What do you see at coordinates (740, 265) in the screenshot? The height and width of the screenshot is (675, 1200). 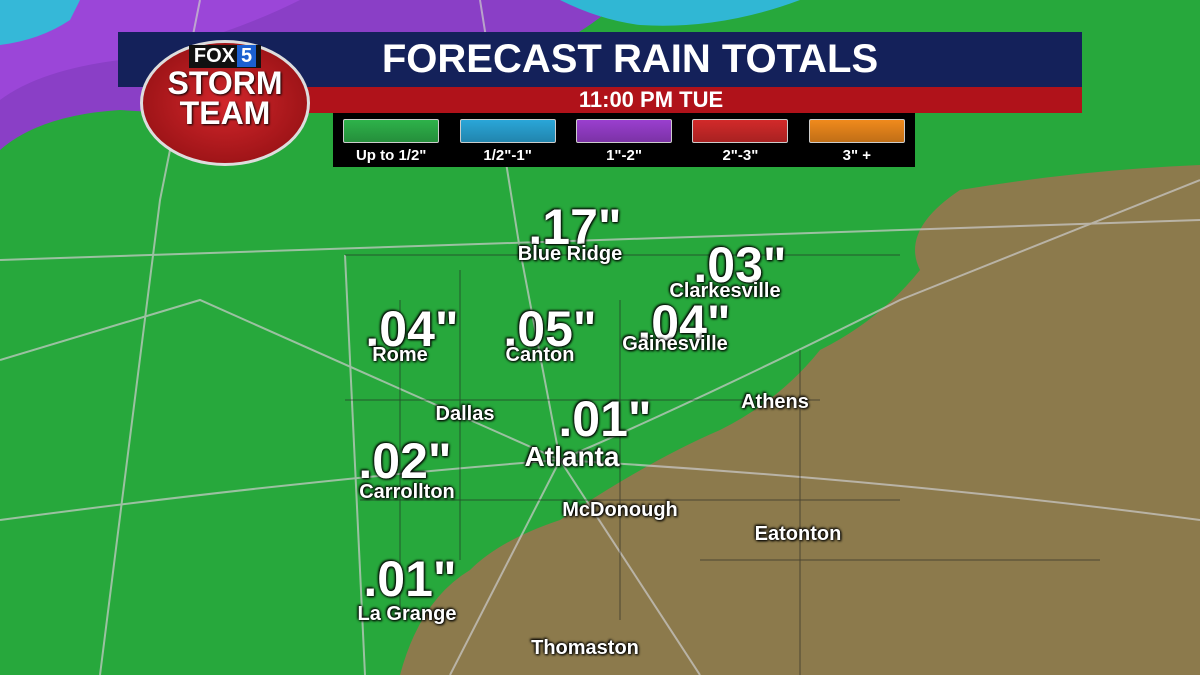 I see `rain-total: .03"` at bounding box center [740, 265].